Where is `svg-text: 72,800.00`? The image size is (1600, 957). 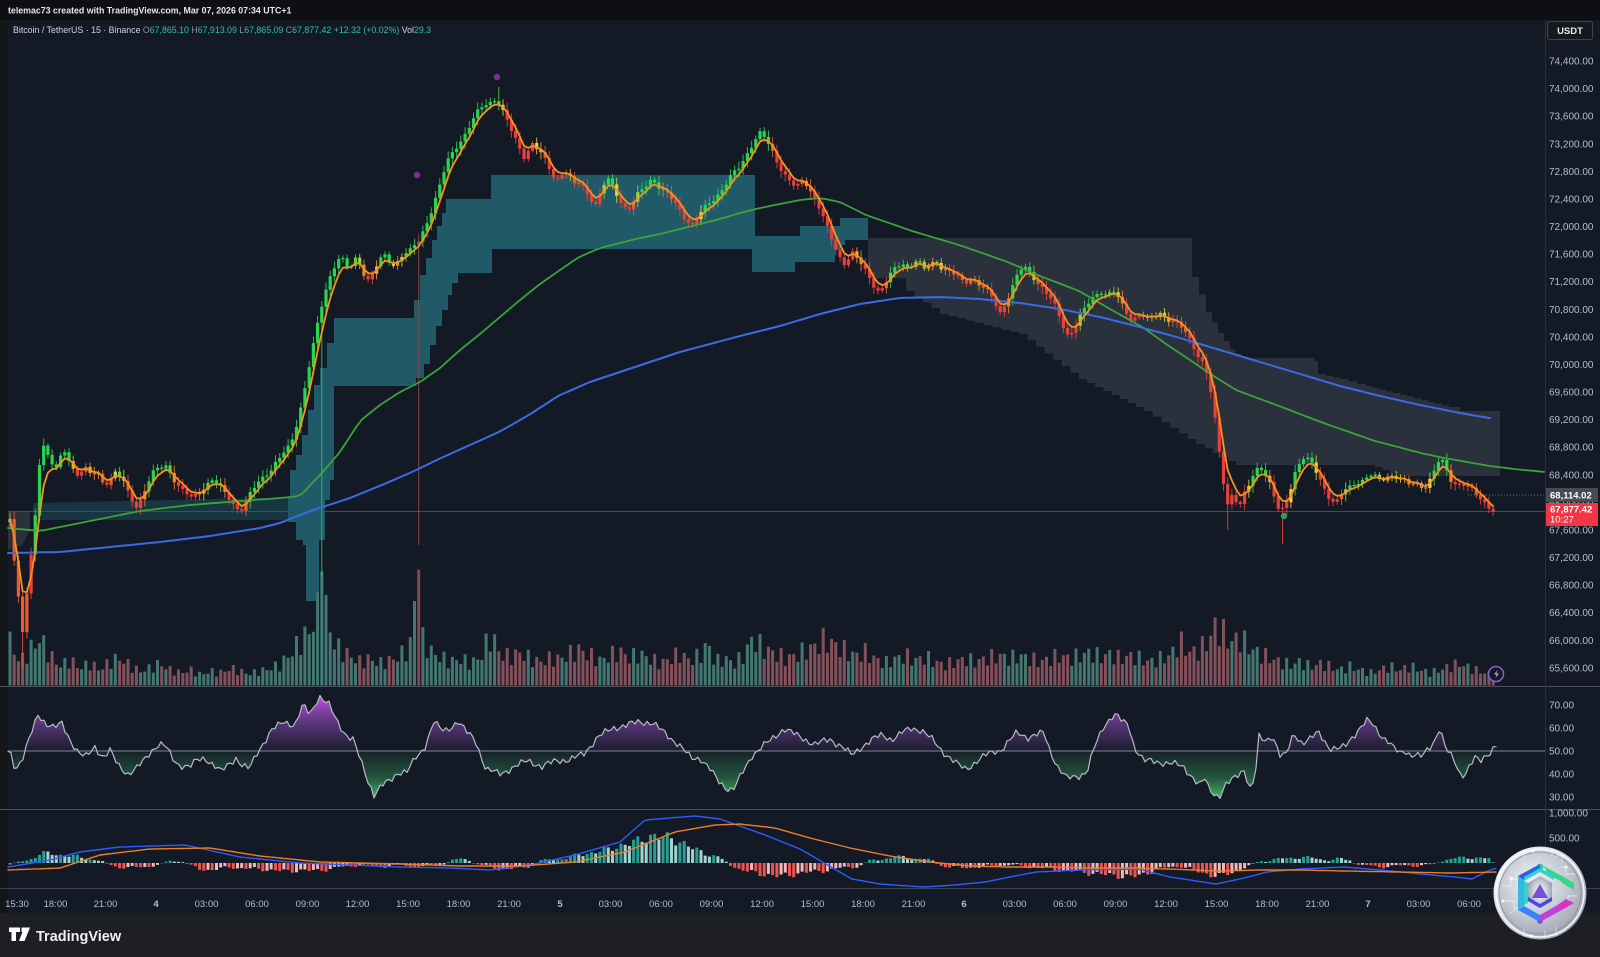 svg-text: 72,800.00 is located at coordinates (1571, 172).